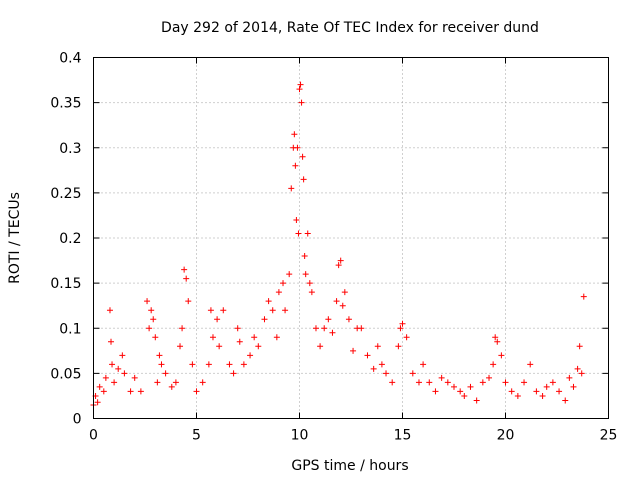  What do you see at coordinates (65, 374) in the screenshot?
I see `y-tick-label: 0.05` at bounding box center [65, 374].